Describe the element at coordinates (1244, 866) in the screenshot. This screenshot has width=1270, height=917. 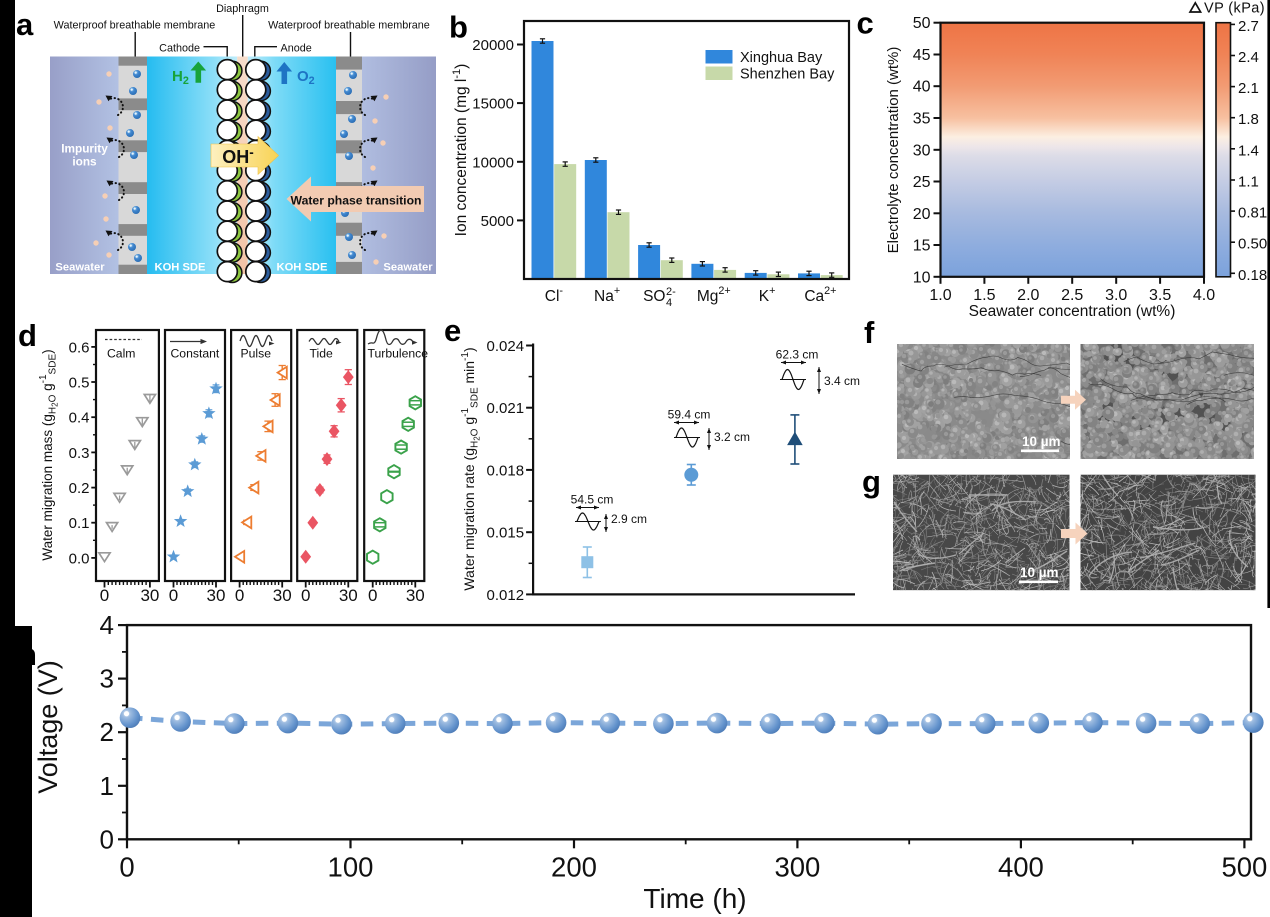
I see `svg-text: 500` at that location.